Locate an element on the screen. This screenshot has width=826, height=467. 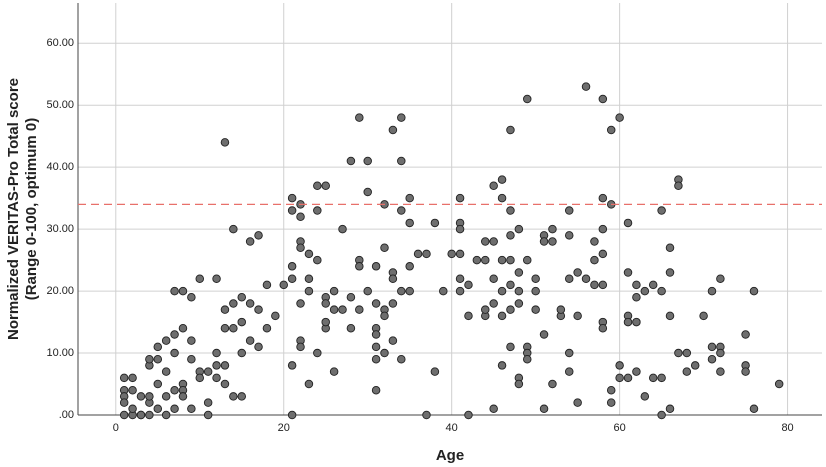
y-axis-title: Normalized VERITAS-Pro Total score is located at coordinates (13, 209).